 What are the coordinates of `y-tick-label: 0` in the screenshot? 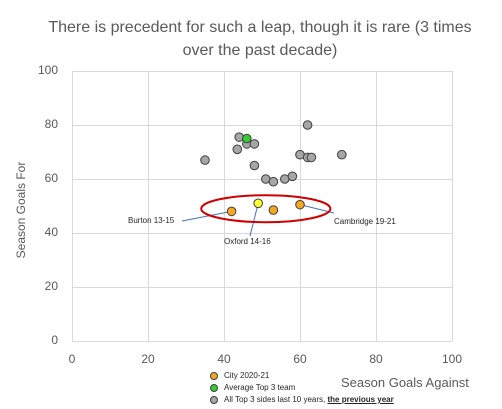 It's located at (54, 340).